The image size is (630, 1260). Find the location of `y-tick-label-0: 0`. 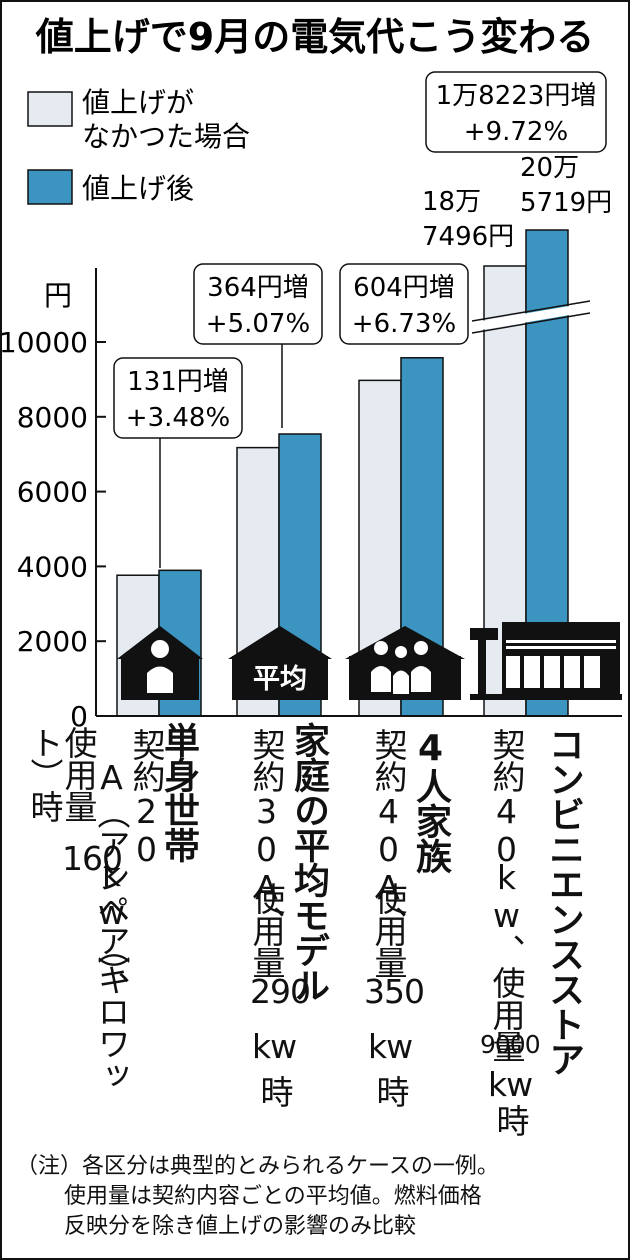

y-tick-label-0: 0 is located at coordinates (79, 716).